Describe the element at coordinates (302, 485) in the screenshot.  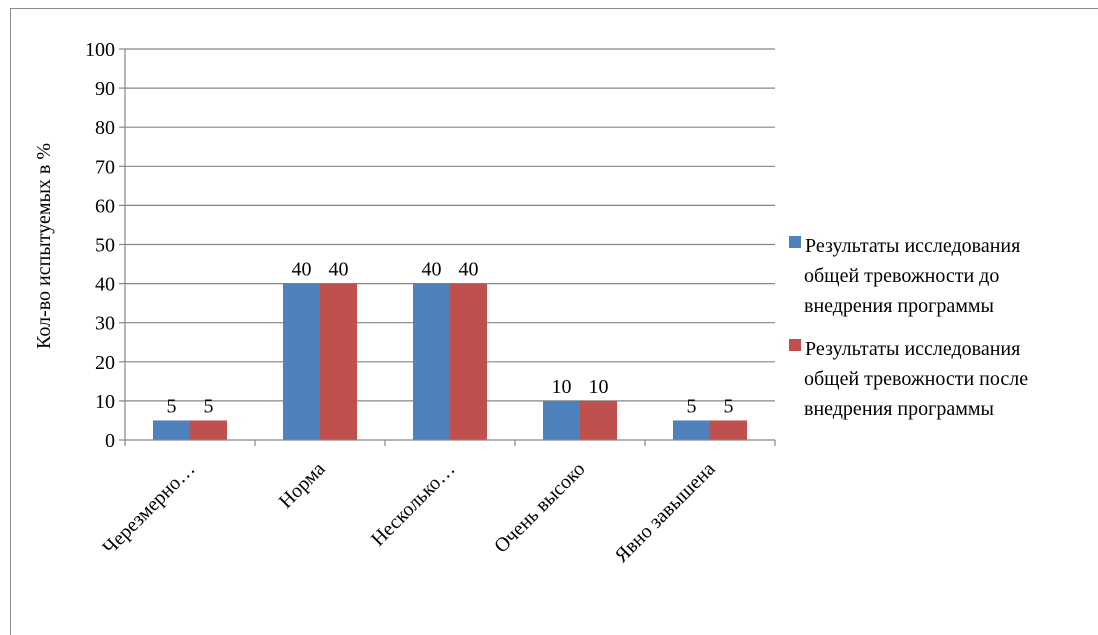
I see `x-tick-label: Норма` at that location.